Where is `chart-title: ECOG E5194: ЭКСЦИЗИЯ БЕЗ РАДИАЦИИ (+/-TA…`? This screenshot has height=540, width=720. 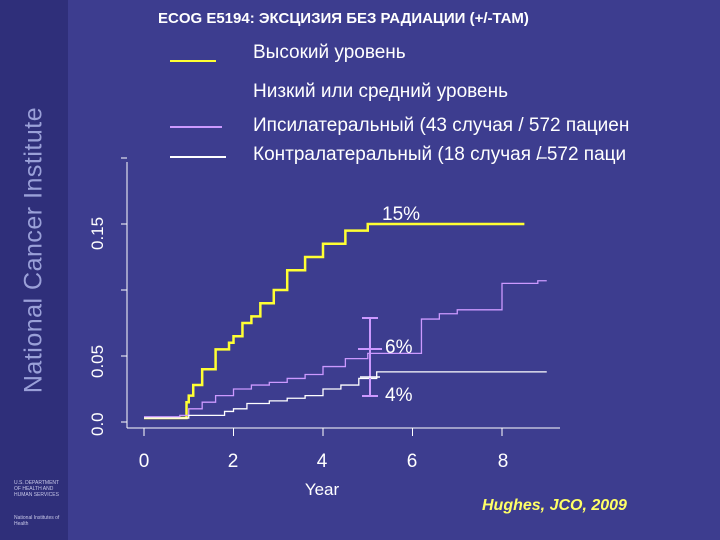 chart-title: ECOG E5194: ЭКСЦИЗИЯ БЕЗ РАДИАЦИИ (+/-TA… is located at coordinates (343, 18).